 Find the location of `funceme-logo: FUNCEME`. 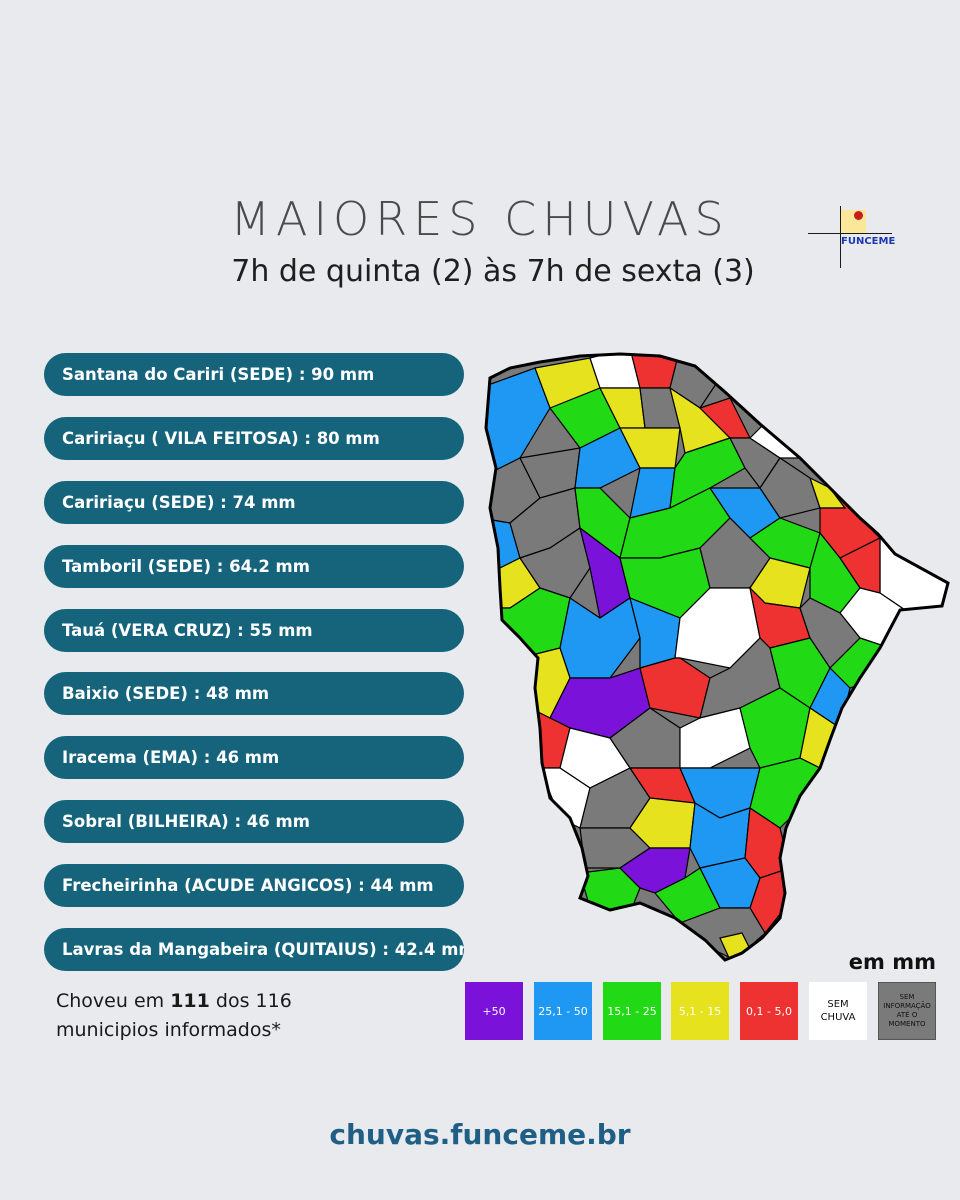

funceme-logo: FUNCEME is located at coordinates (852, 237).